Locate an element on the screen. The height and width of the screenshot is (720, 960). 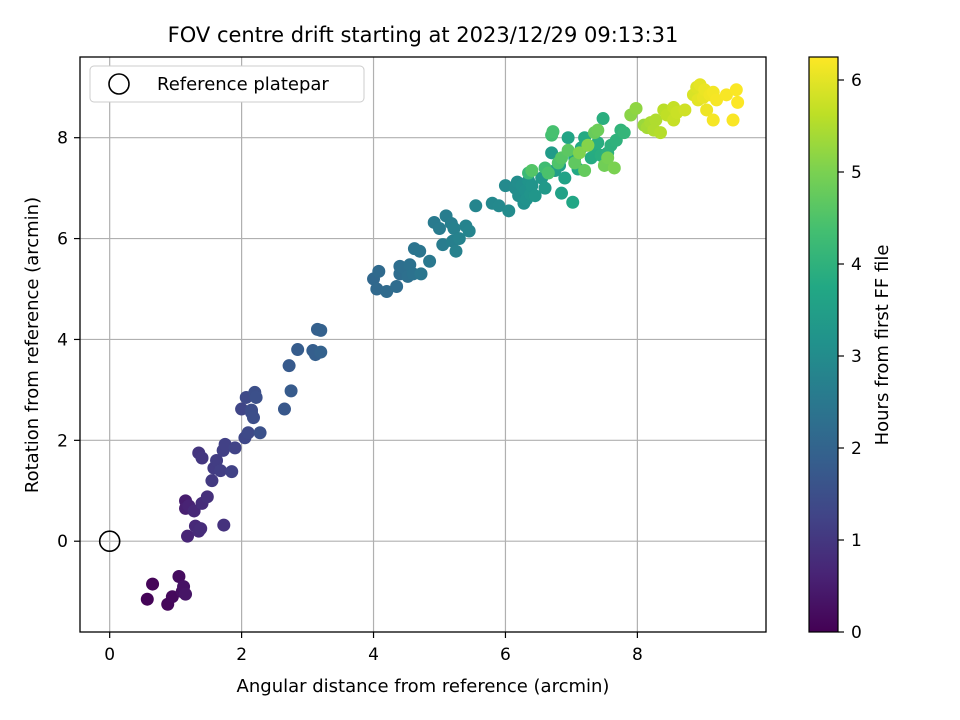
x-tick-label: 8 is located at coordinates (637, 655).